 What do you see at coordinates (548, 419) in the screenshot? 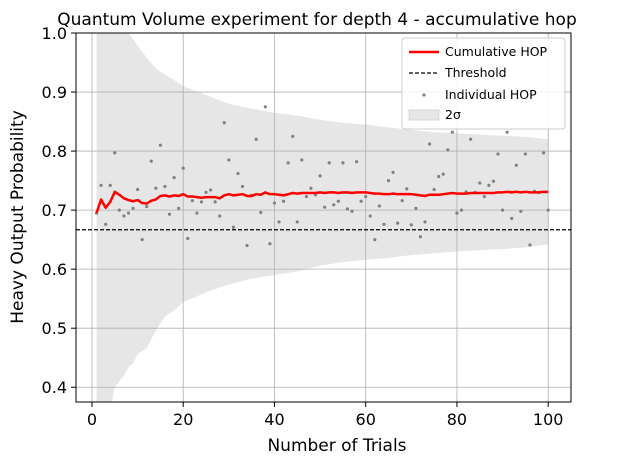
I see `x-tick-label: 100` at bounding box center [548, 419].